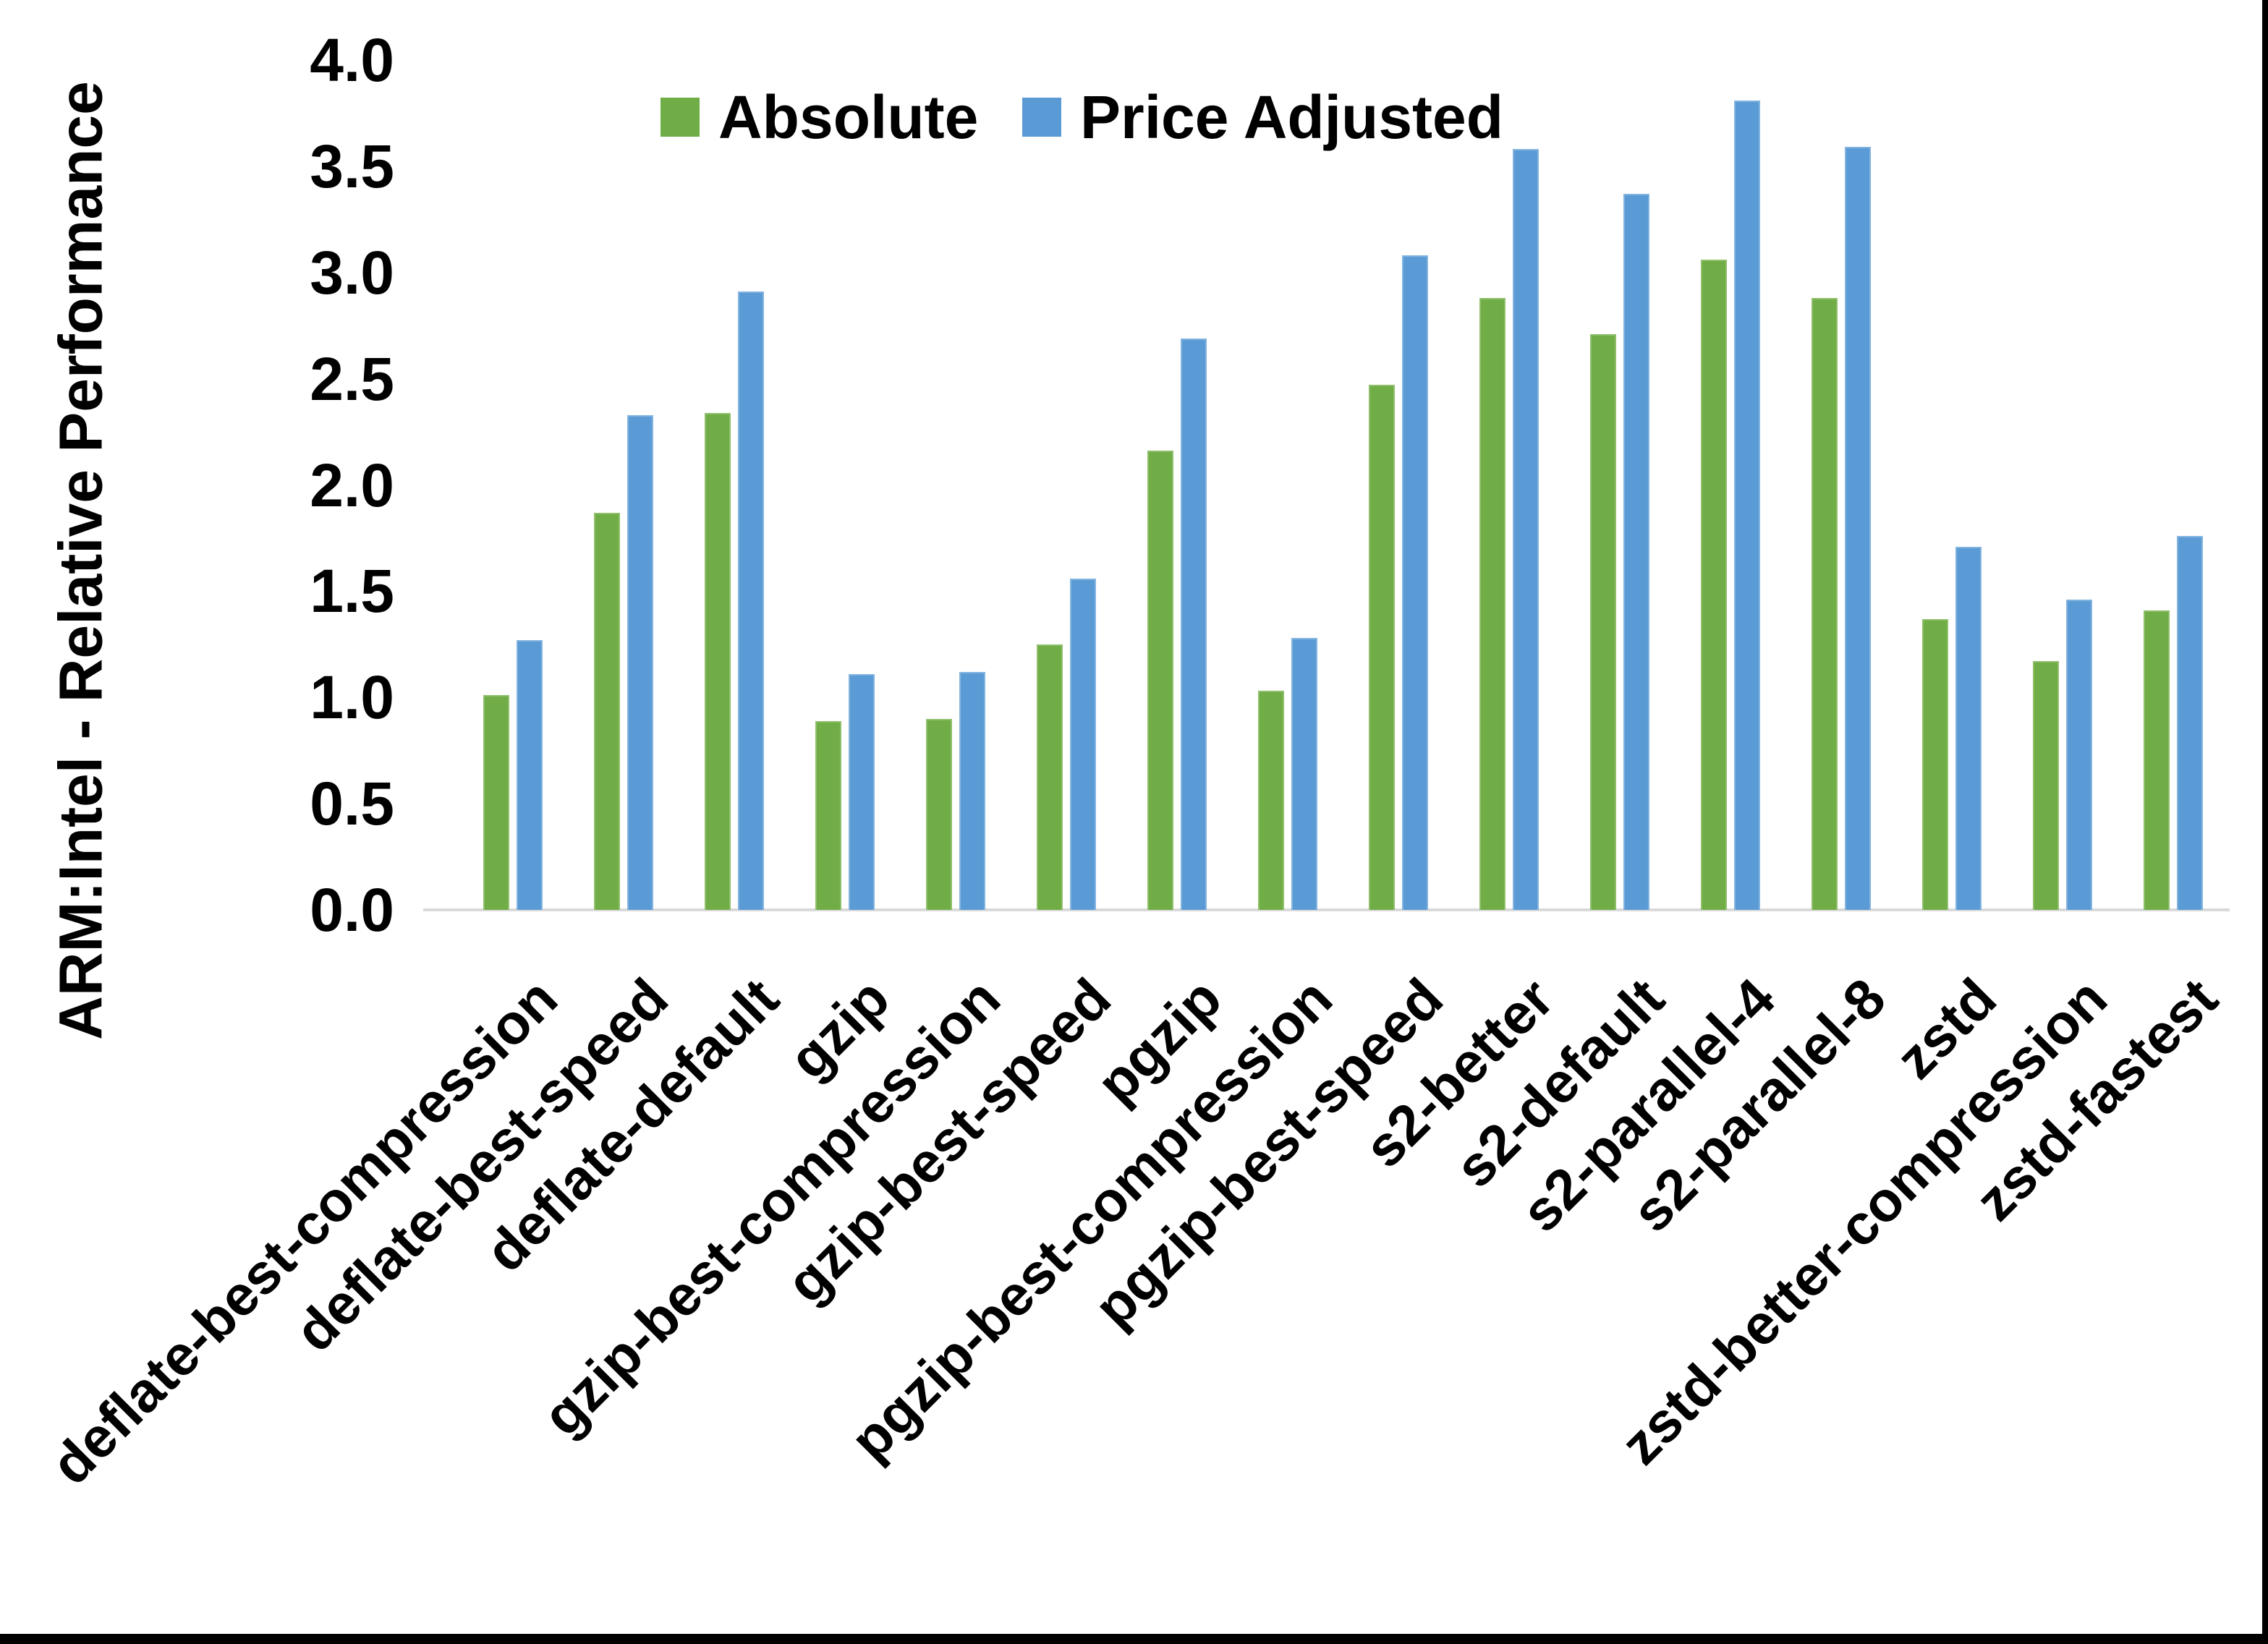 This screenshot has width=2268, height=1644. I want to click on legend-item-absolute: Absolute, so click(819, 117).